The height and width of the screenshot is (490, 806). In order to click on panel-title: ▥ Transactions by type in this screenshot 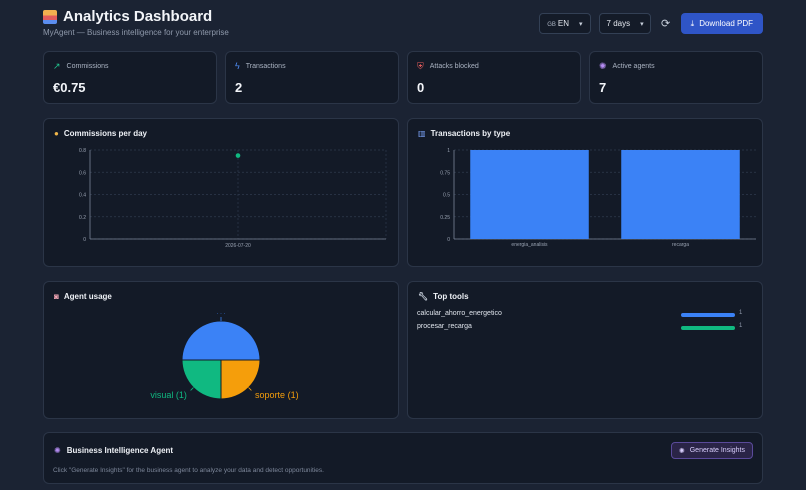, I will do `click(464, 133)`.